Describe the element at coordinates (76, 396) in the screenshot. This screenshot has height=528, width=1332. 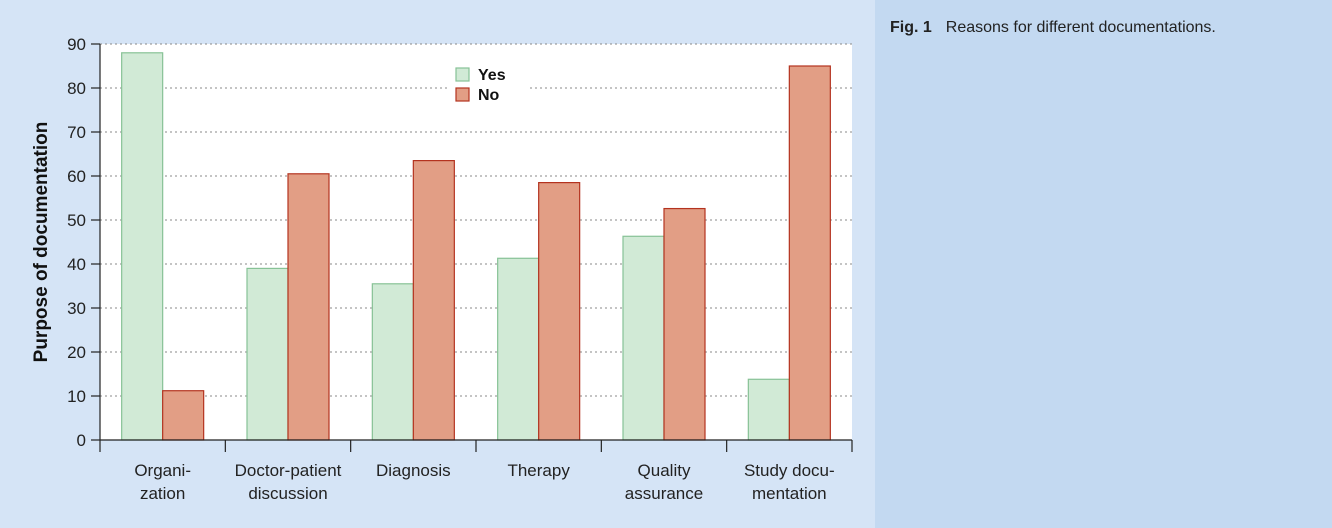
I see `y-tick-label: 10` at that location.